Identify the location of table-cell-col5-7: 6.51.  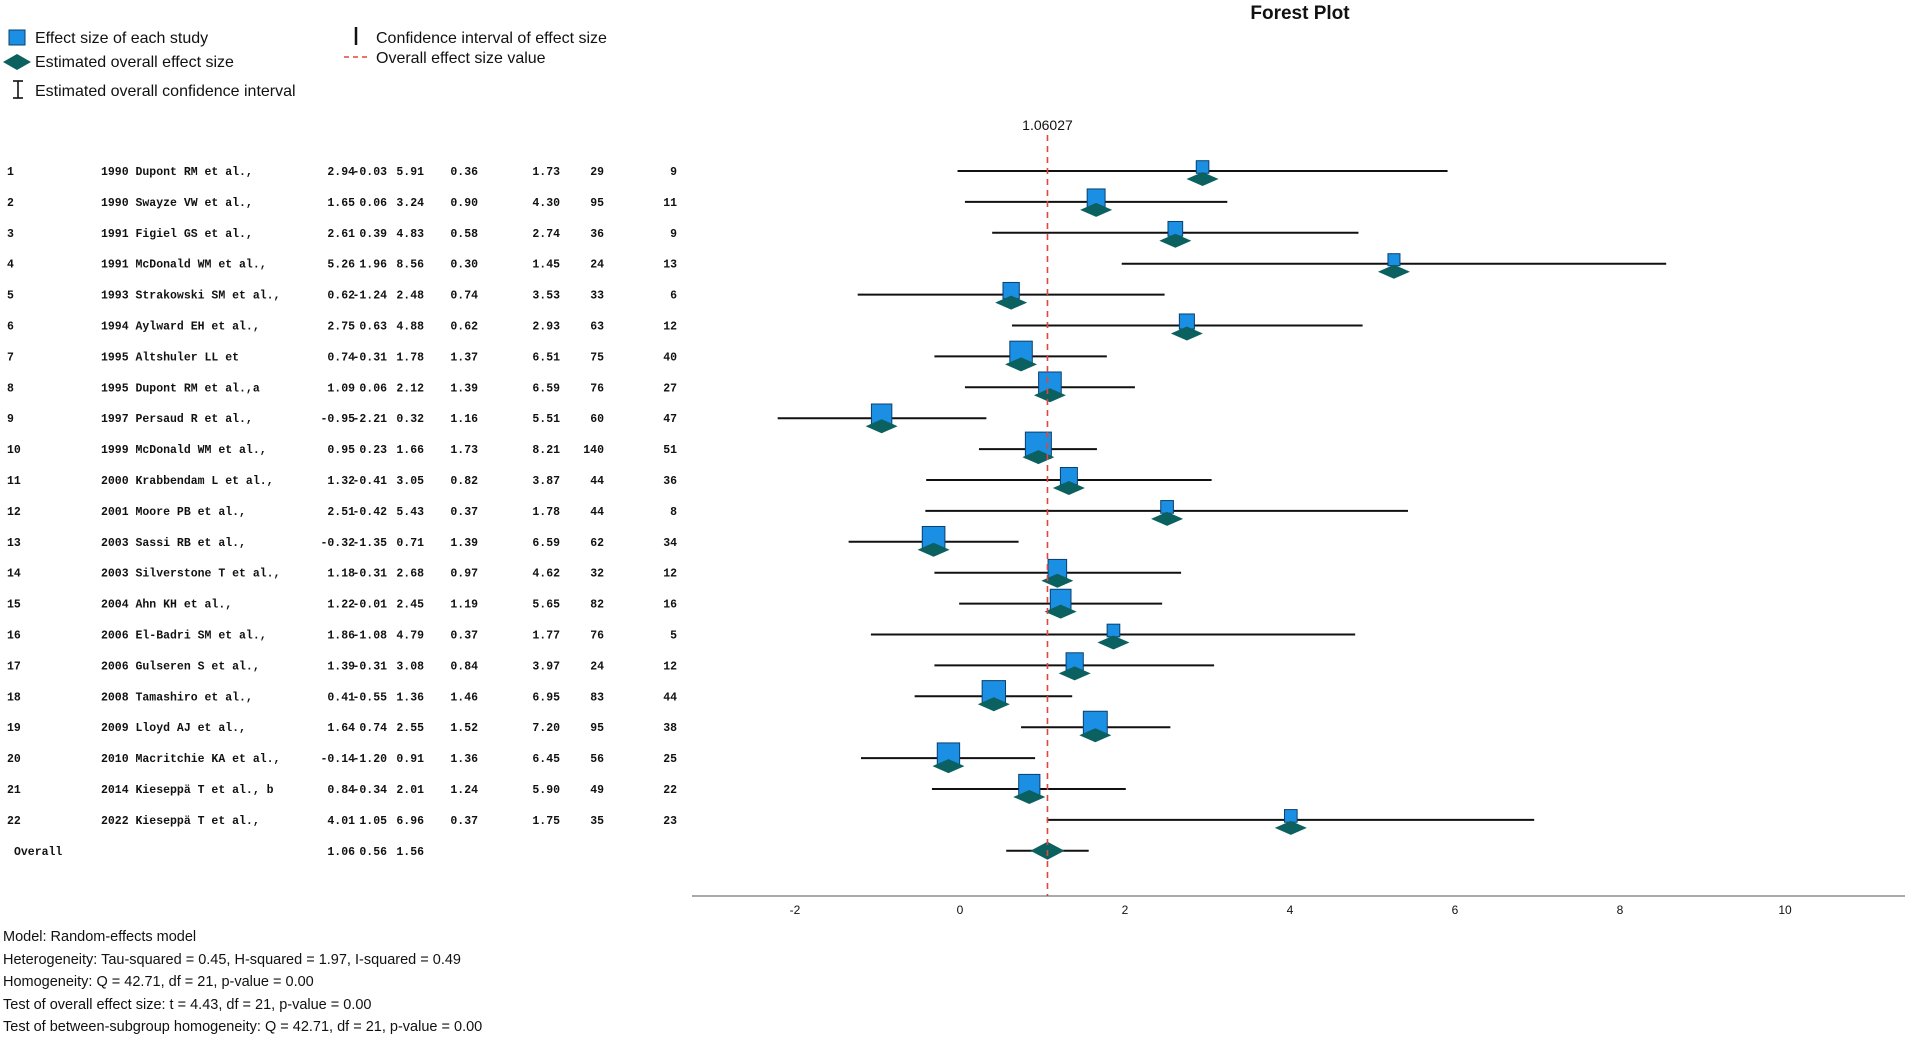
(546, 357).